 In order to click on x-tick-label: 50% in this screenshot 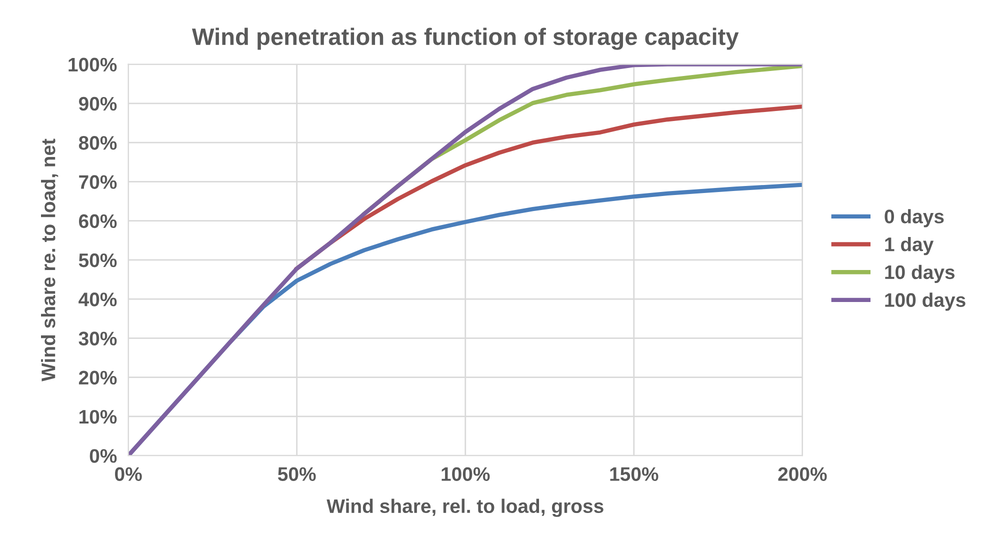, I will do `click(297, 474)`.